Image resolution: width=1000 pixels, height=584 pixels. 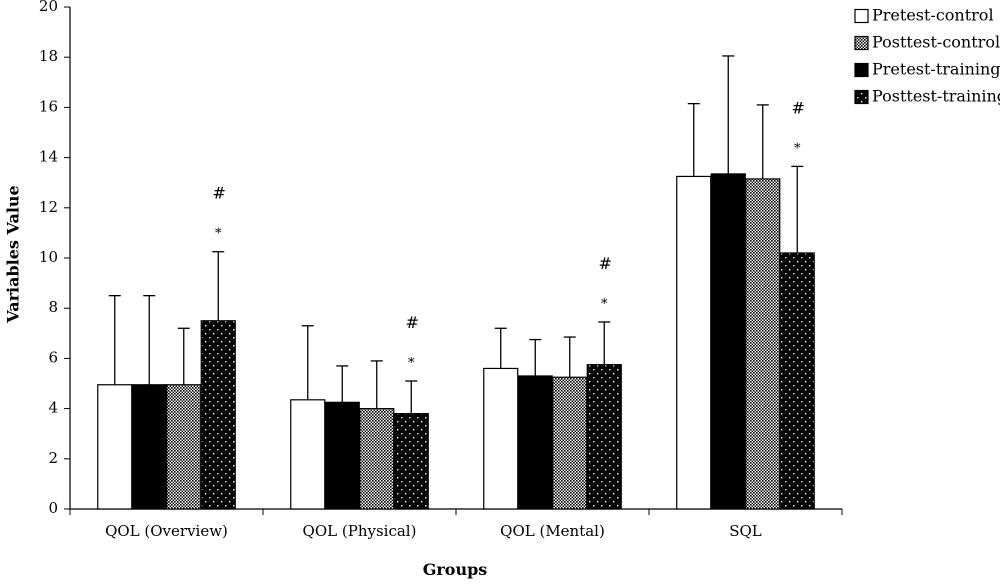 I want to click on y-tick-label: 14, so click(x=48, y=157).